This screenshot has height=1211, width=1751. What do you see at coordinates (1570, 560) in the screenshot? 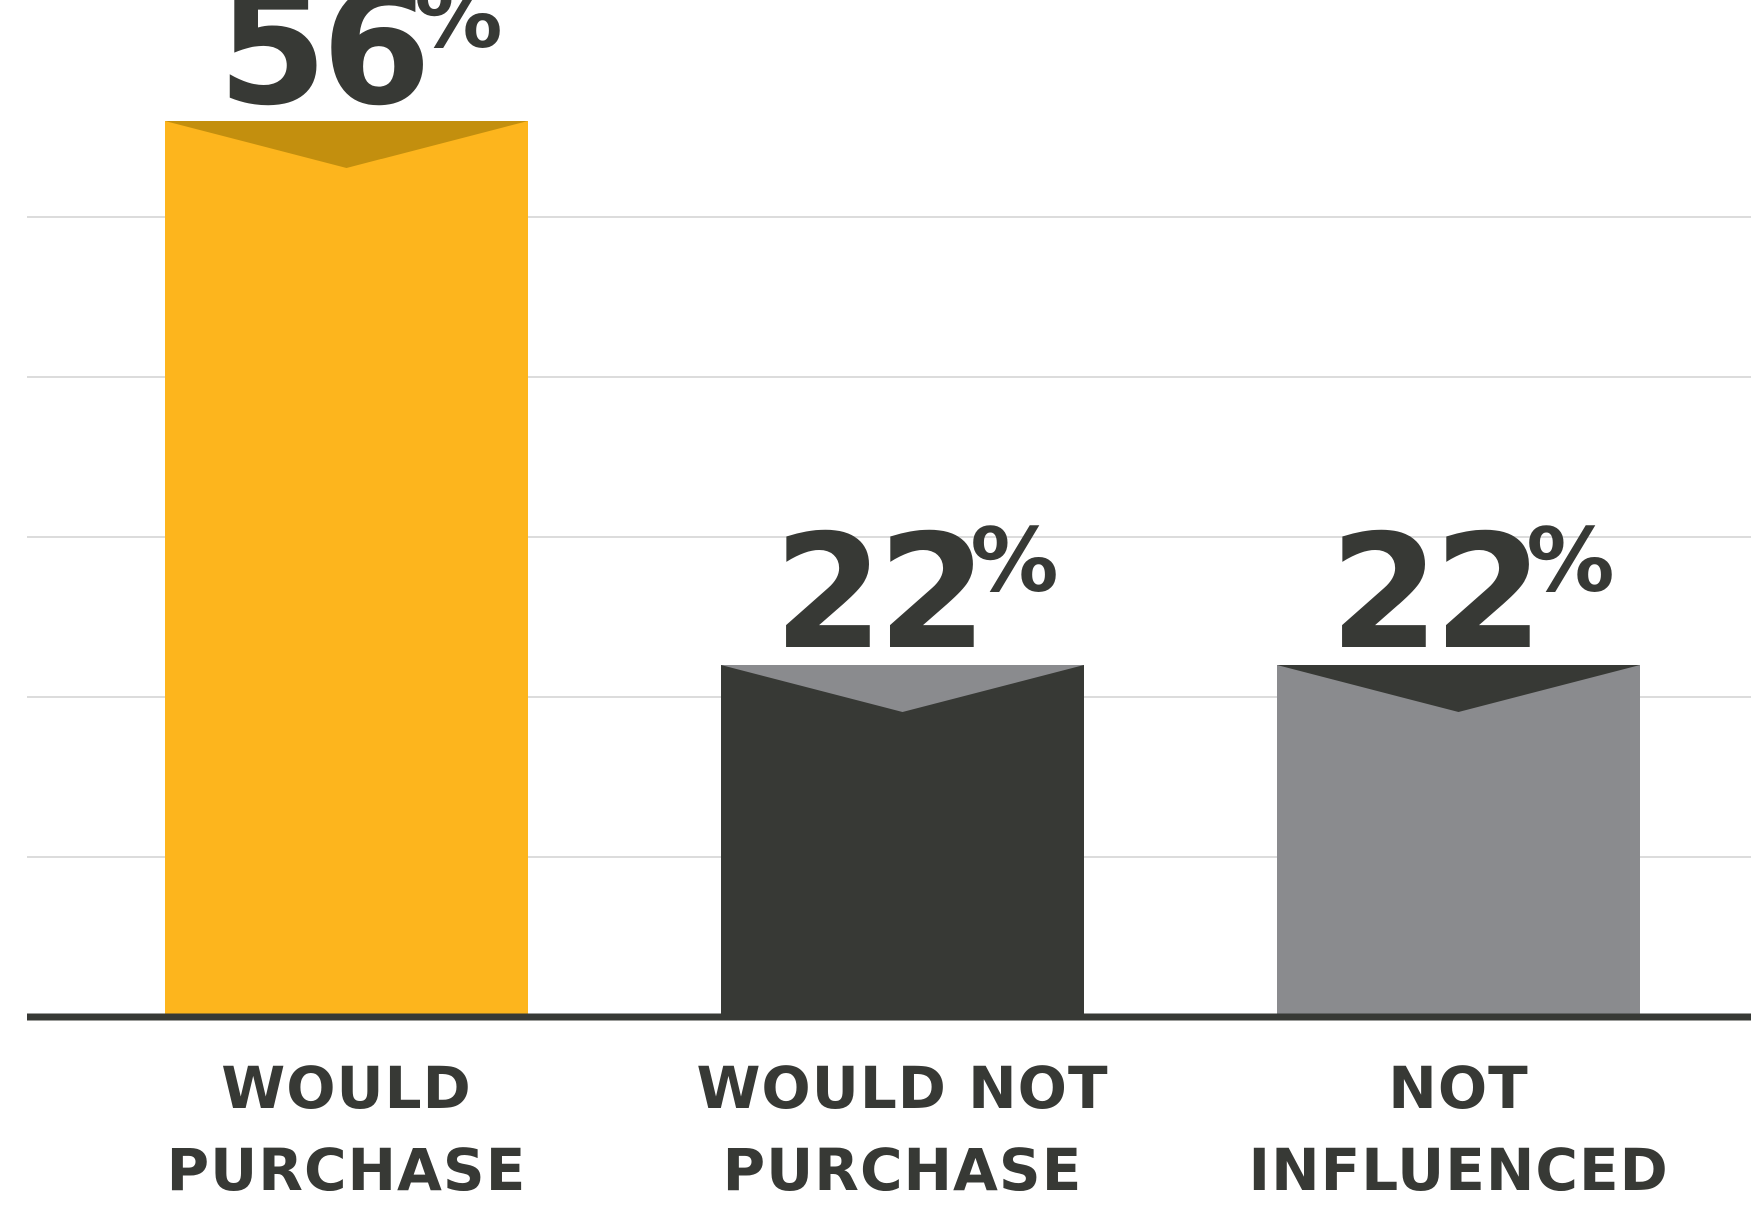
I see `percent-sign-3: %` at bounding box center [1570, 560].